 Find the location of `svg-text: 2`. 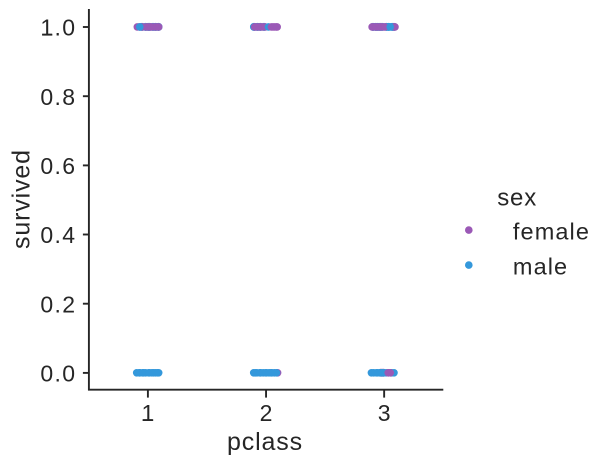

svg-text: 2 is located at coordinates (266, 413).